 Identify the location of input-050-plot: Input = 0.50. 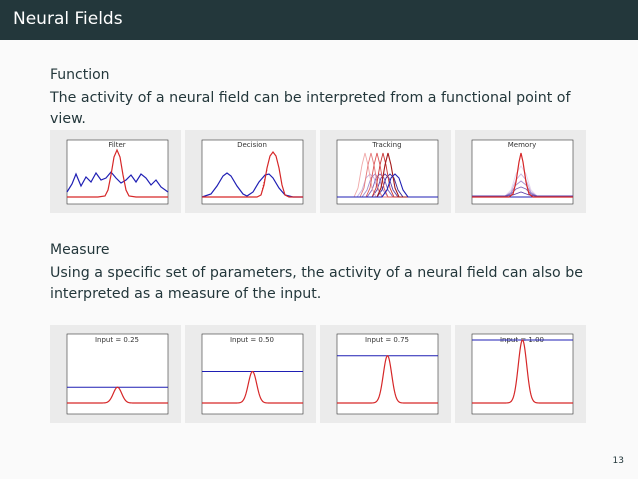
(250, 374).